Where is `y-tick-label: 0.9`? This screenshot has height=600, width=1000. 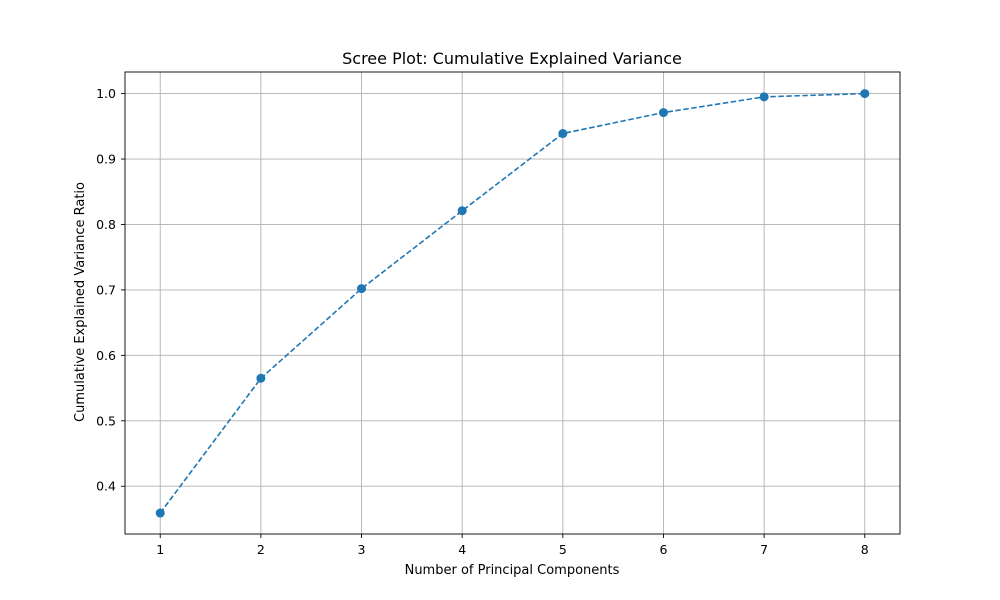 y-tick-label: 0.9 is located at coordinates (106, 159).